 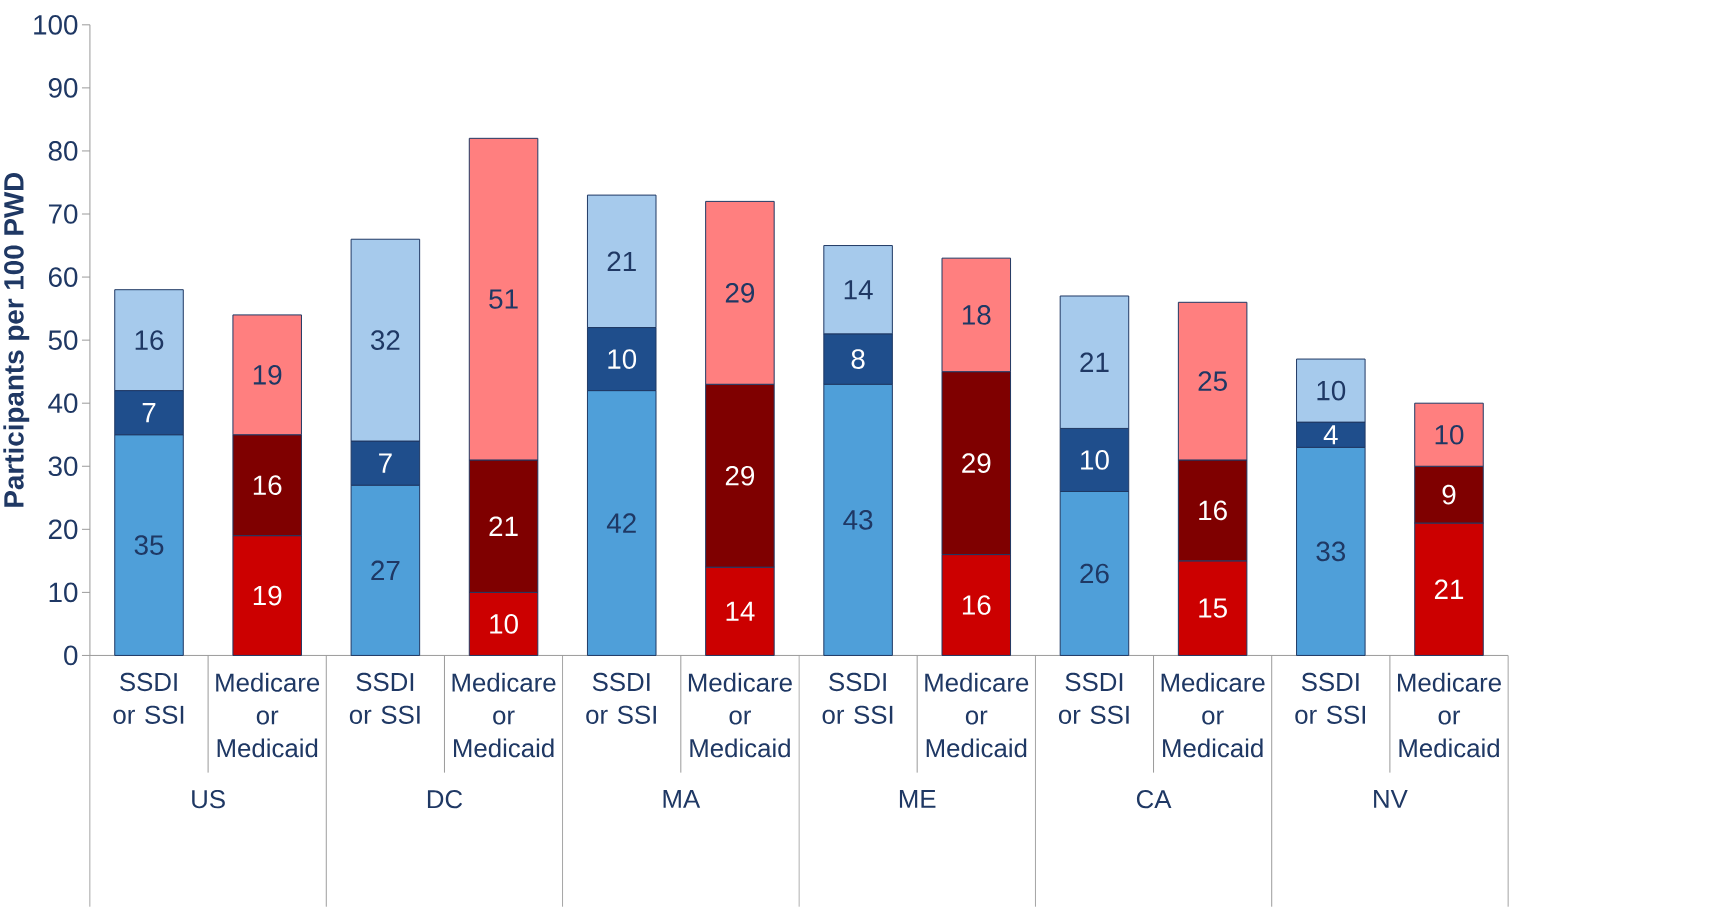 What do you see at coordinates (858, 359) in the screenshot?
I see `data-label: 8` at bounding box center [858, 359].